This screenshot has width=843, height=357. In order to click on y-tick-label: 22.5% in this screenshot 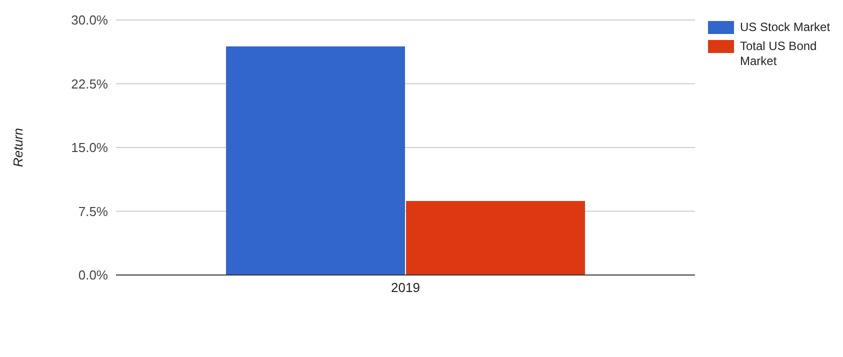, I will do `click(89, 84)`.